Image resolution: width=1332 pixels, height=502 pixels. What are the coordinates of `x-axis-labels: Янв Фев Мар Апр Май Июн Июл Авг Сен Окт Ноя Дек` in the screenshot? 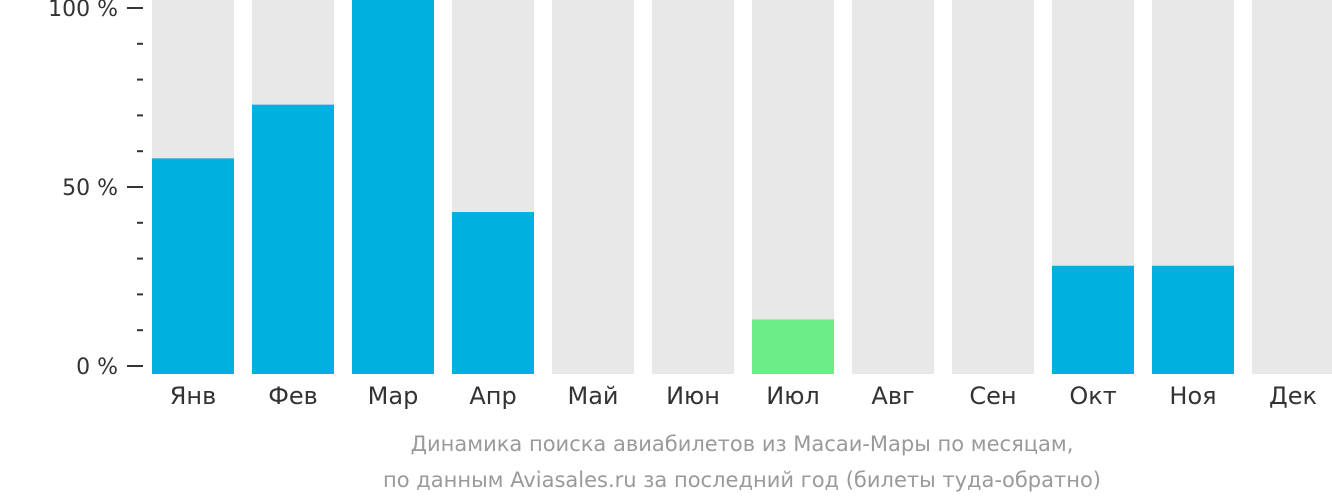 It's located at (743, 396).